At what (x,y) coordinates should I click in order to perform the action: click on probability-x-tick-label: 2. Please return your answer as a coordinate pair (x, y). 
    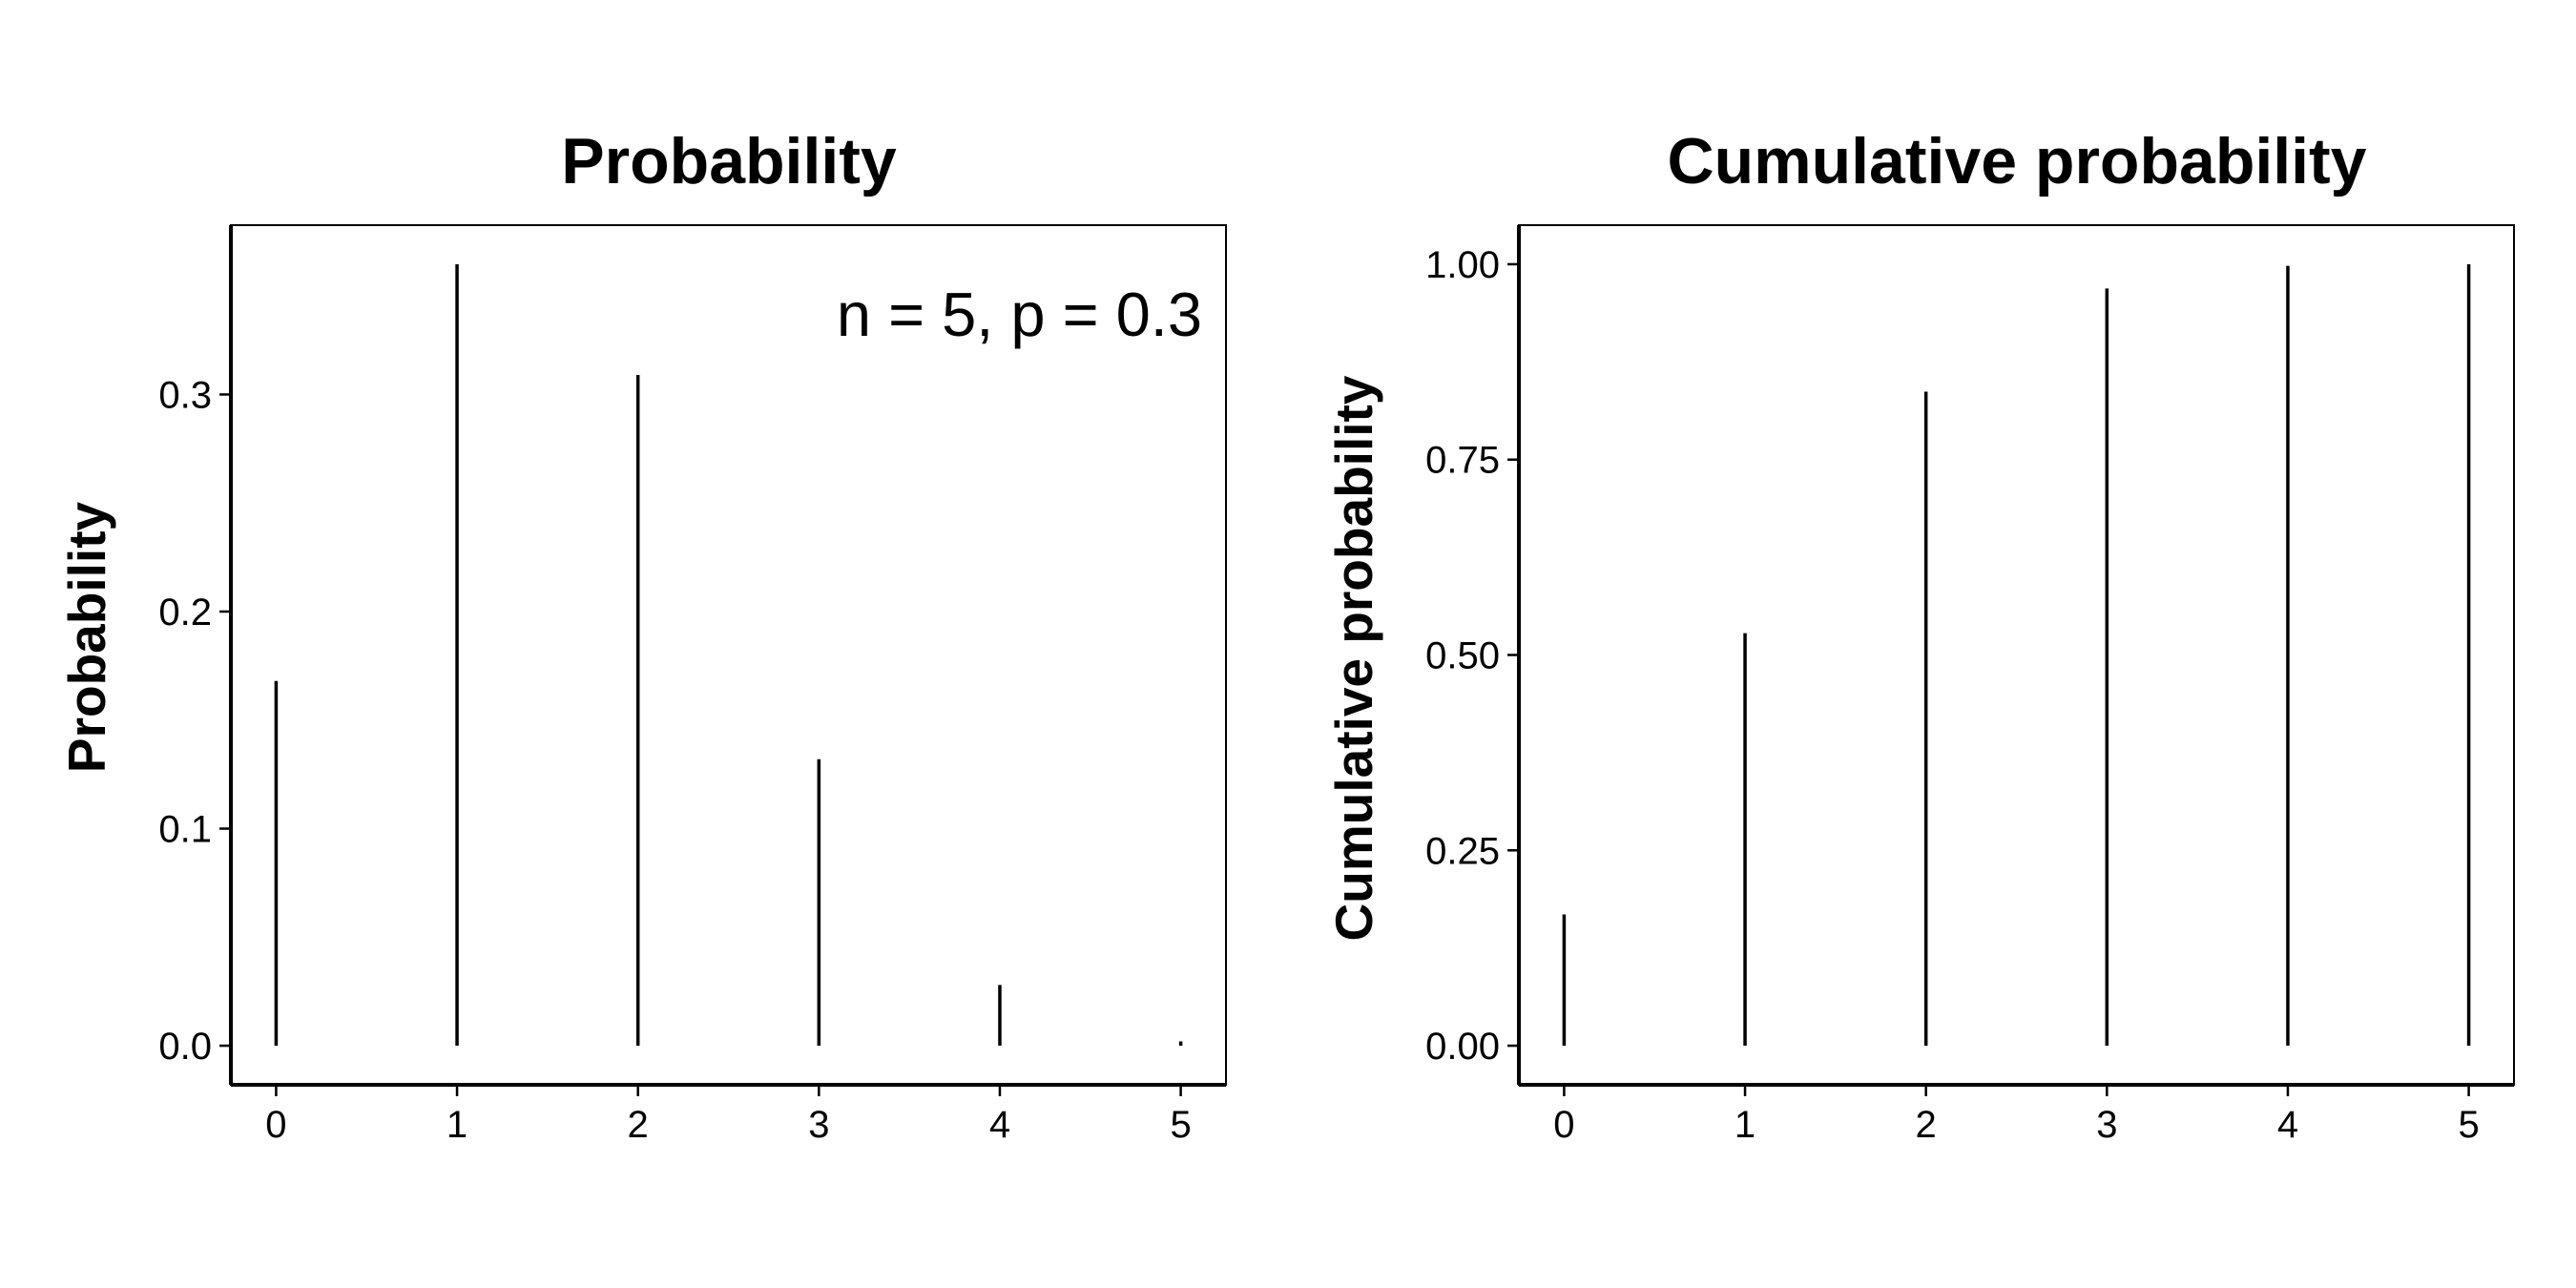
    Looking at the image, I should click on (638, 1125).